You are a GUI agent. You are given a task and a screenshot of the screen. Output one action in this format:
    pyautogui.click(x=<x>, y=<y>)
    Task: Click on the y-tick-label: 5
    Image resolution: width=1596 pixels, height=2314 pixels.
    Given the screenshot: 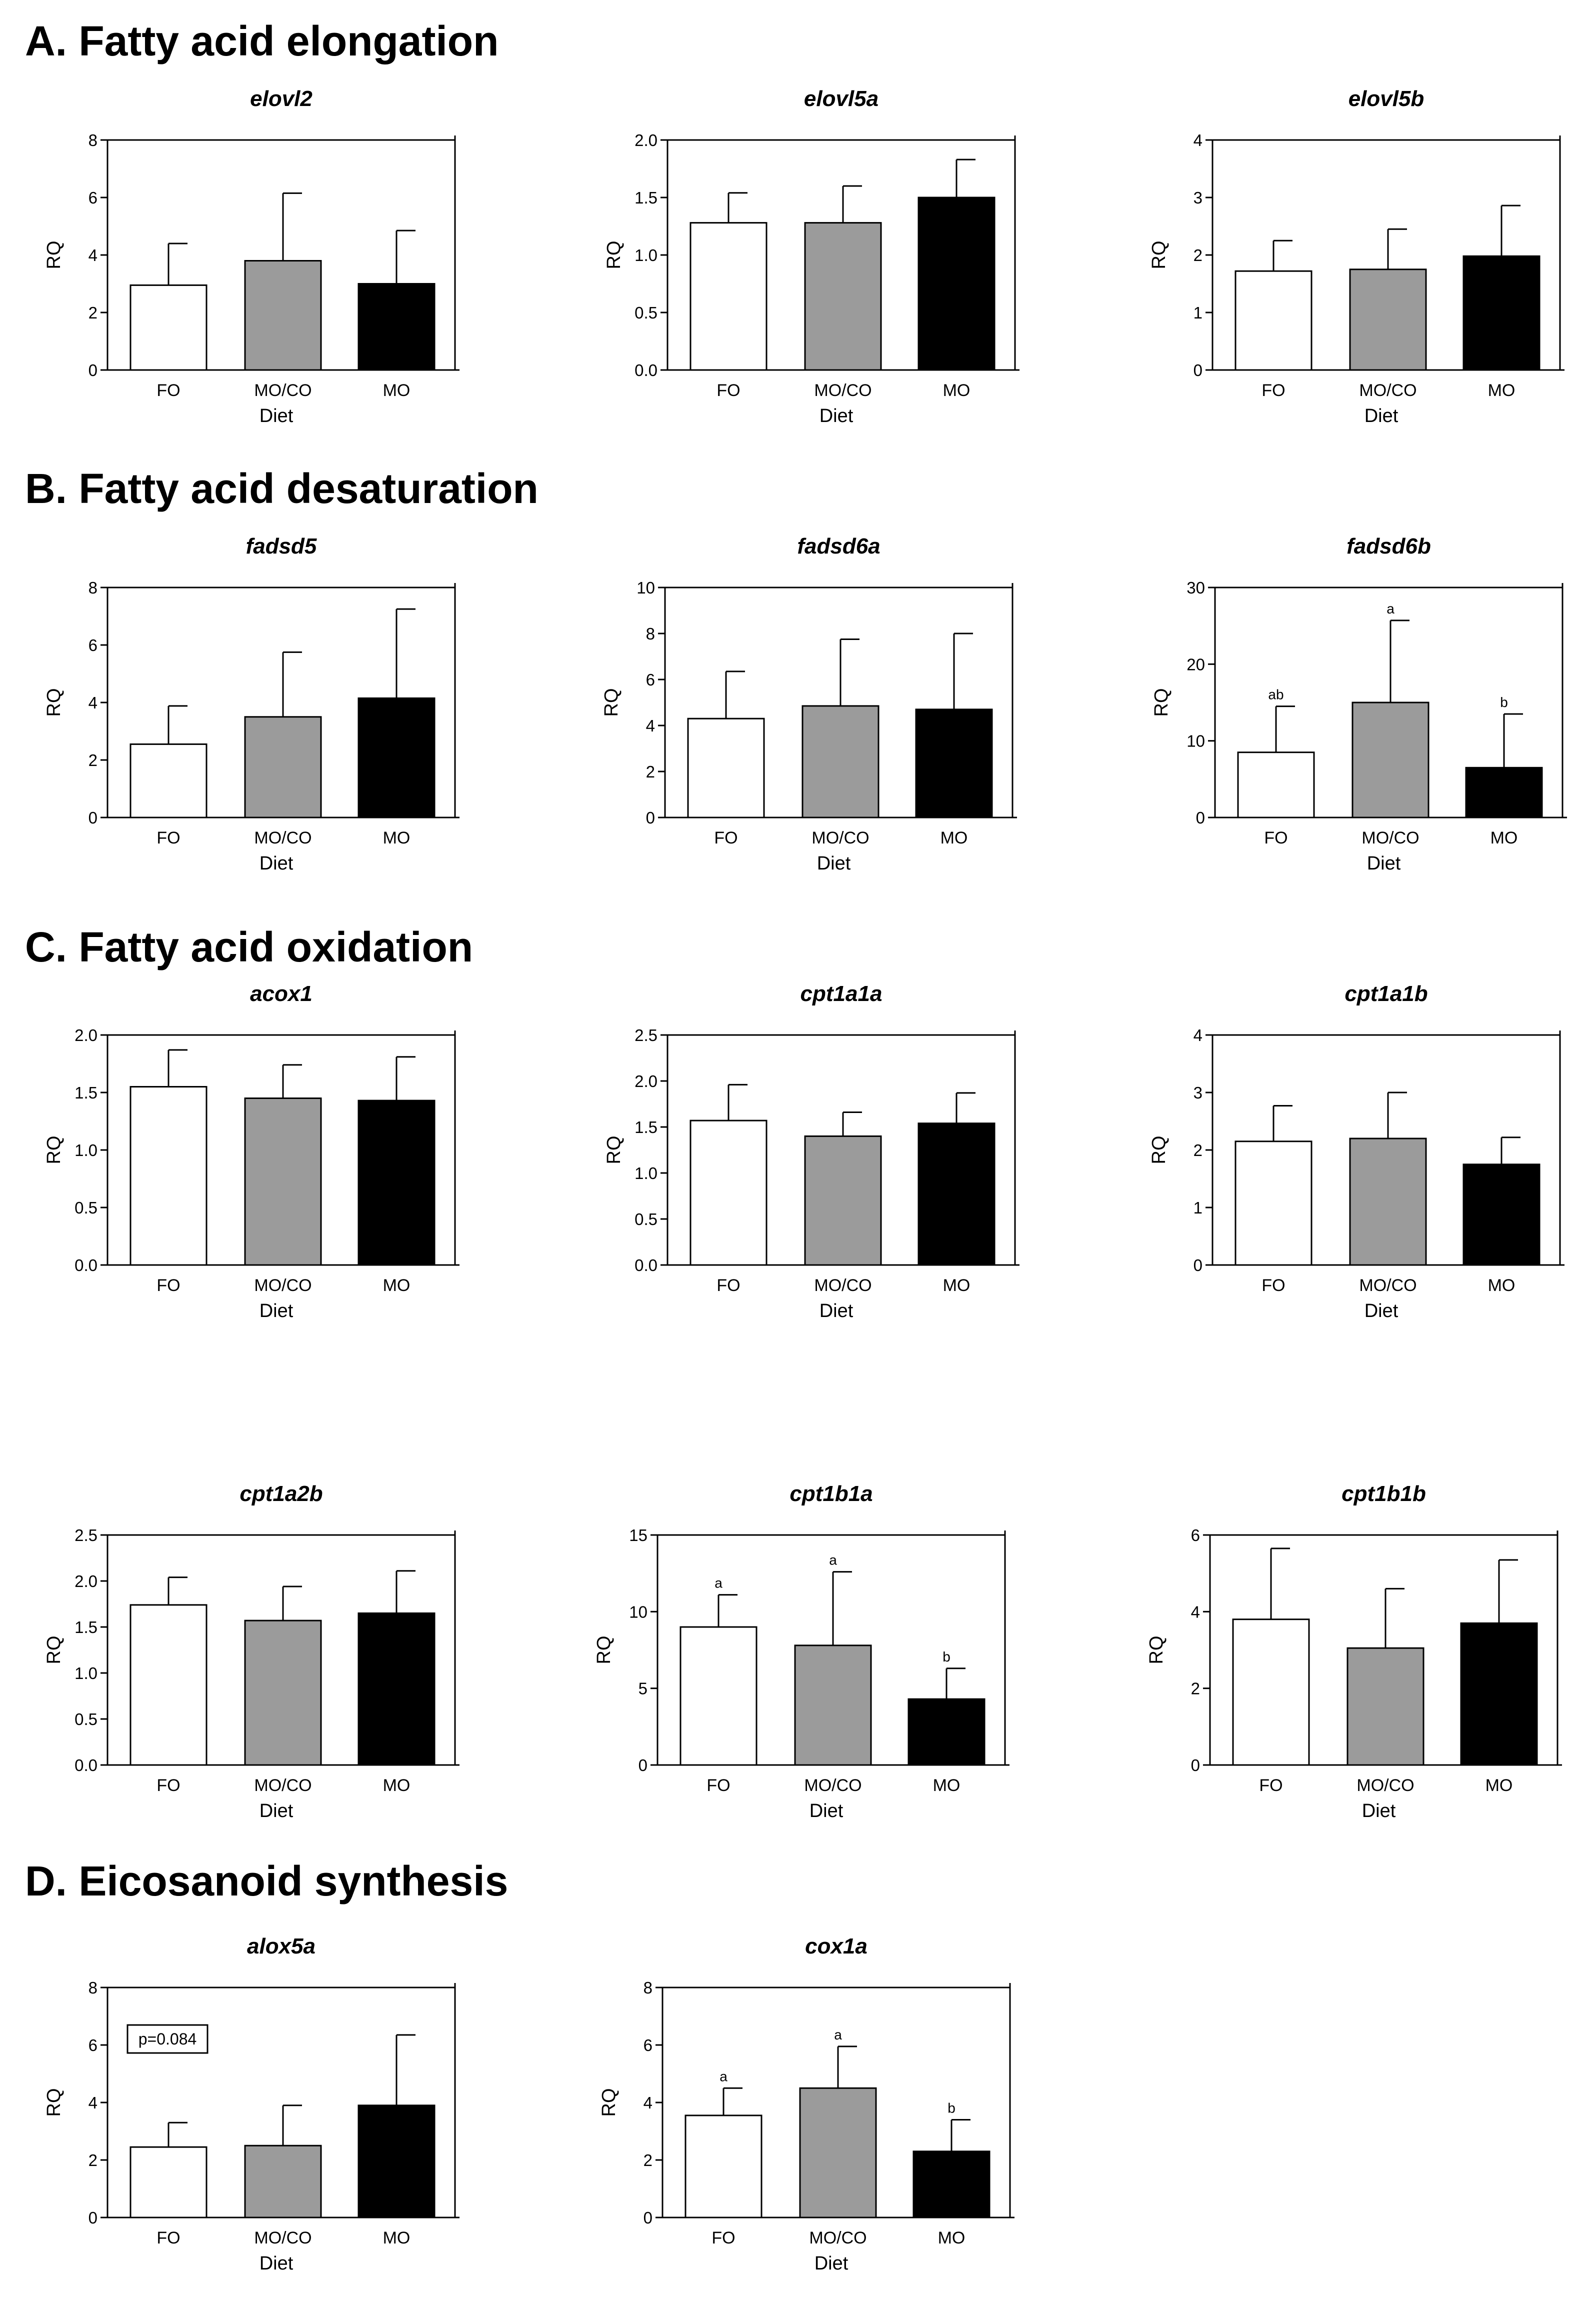 What is the action you would take?
    pyautogui.click(x=643, y=1689)
    